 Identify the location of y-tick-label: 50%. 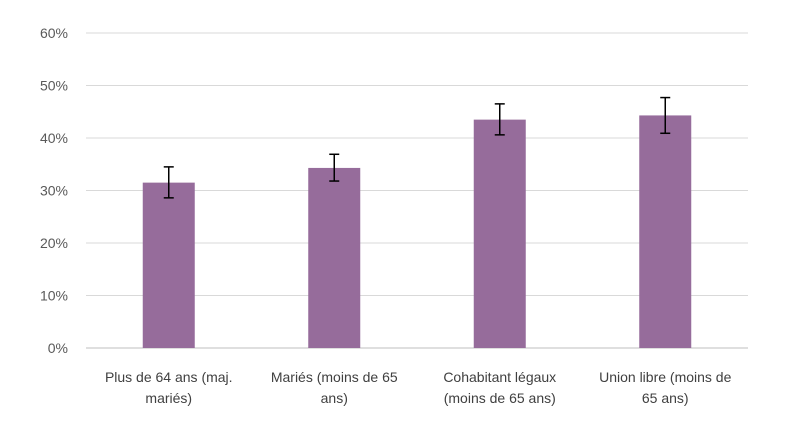
(54, 86).